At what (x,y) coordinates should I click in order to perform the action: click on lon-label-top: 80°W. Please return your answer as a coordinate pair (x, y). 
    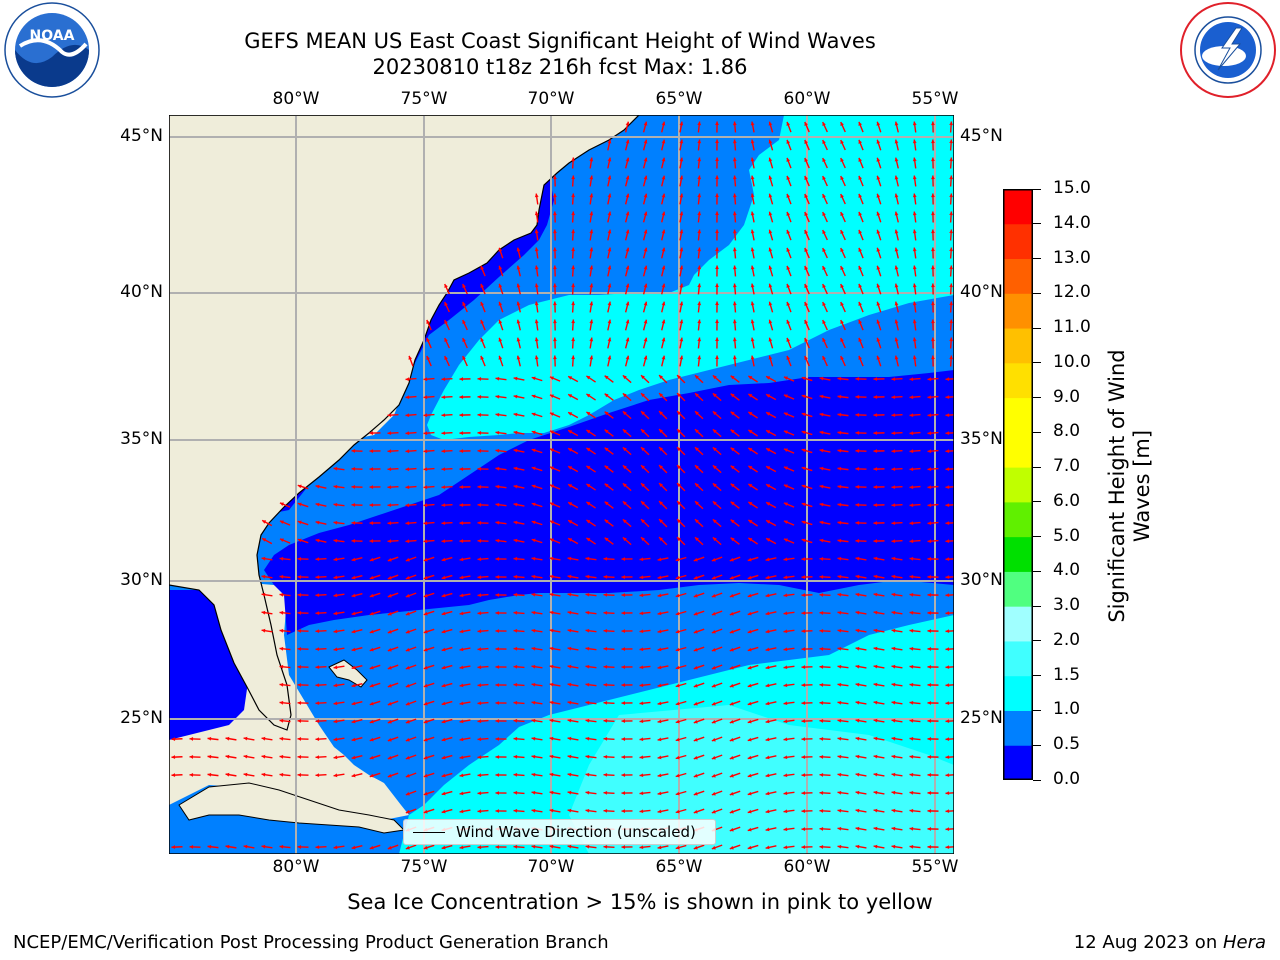
    Looking at the image, I should click on (296, 99).